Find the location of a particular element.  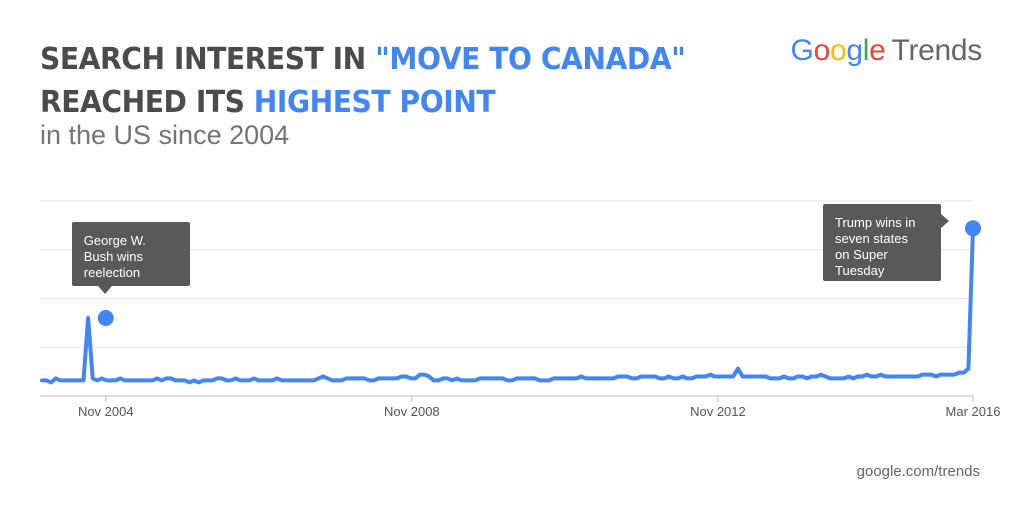

x-tick-label: Nov 2004 is located at coordinates (106, 411).